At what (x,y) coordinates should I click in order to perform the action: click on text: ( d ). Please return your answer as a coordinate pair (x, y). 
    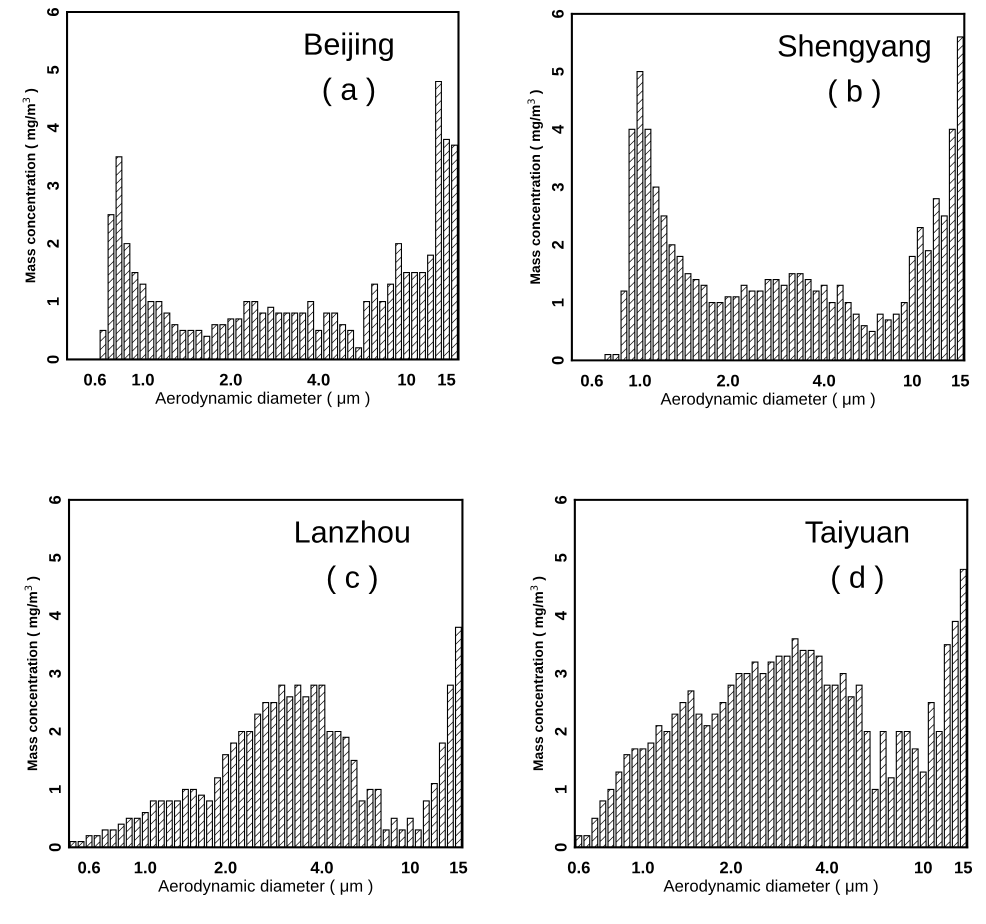
    Looking at the image, I should click on (857, 580).